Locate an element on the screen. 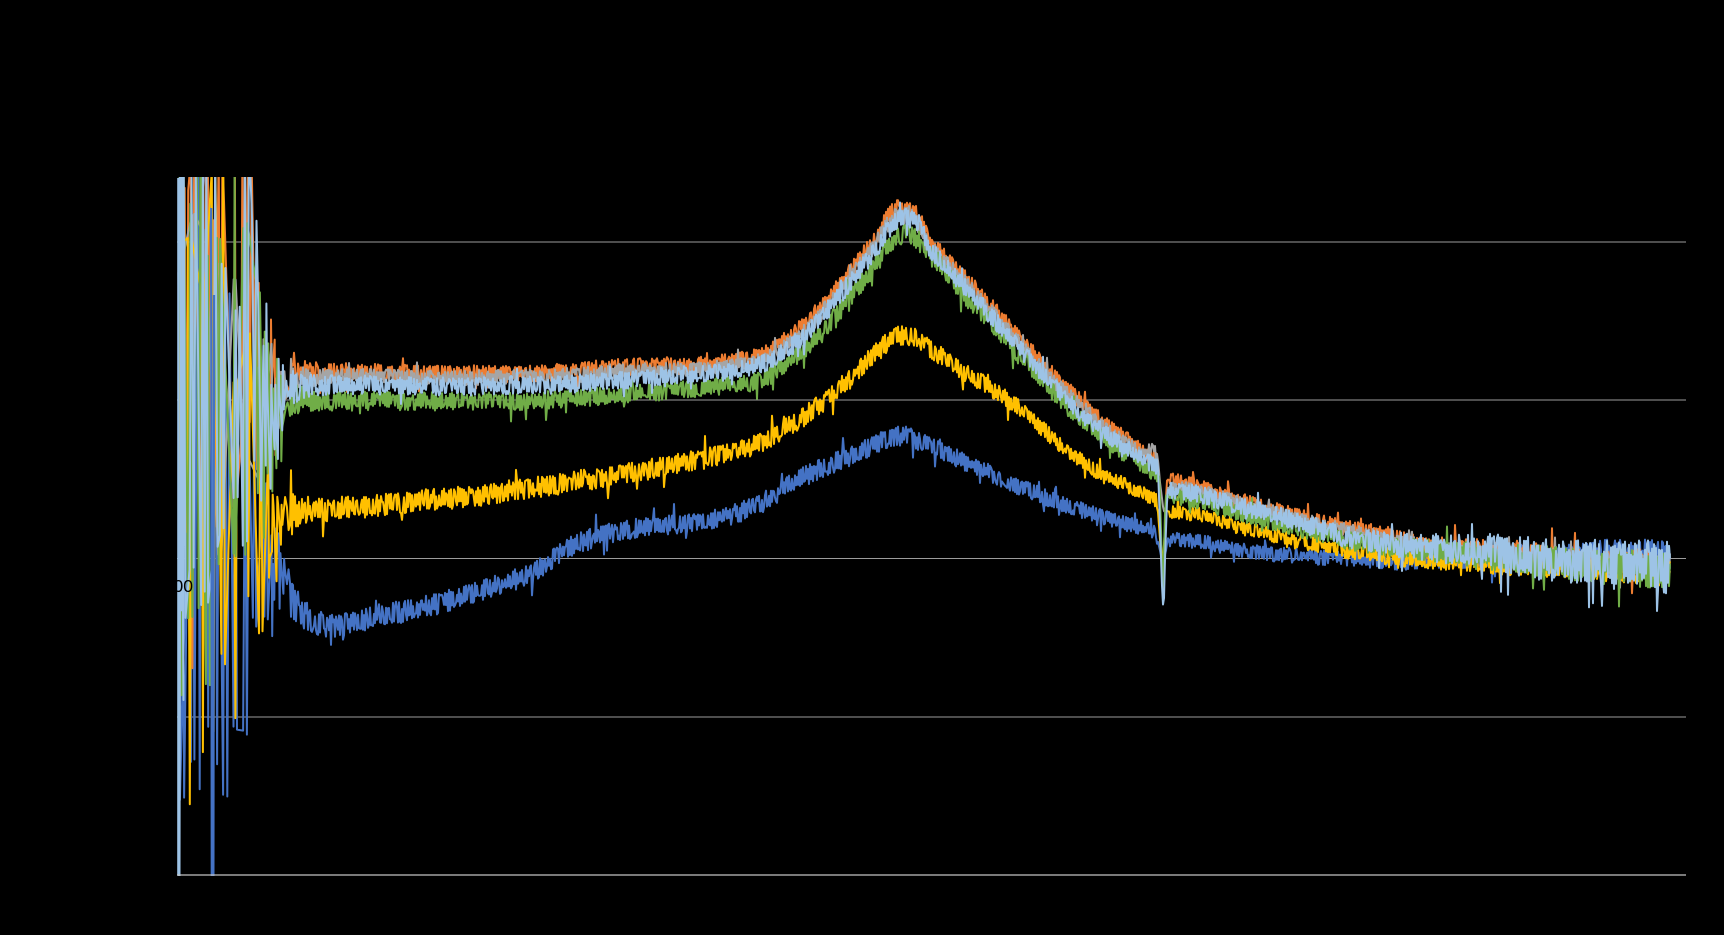 Image resolution: width=1724 pixels, height=935 pixels. svg-text: 100 is located at coordinates (178, 586).